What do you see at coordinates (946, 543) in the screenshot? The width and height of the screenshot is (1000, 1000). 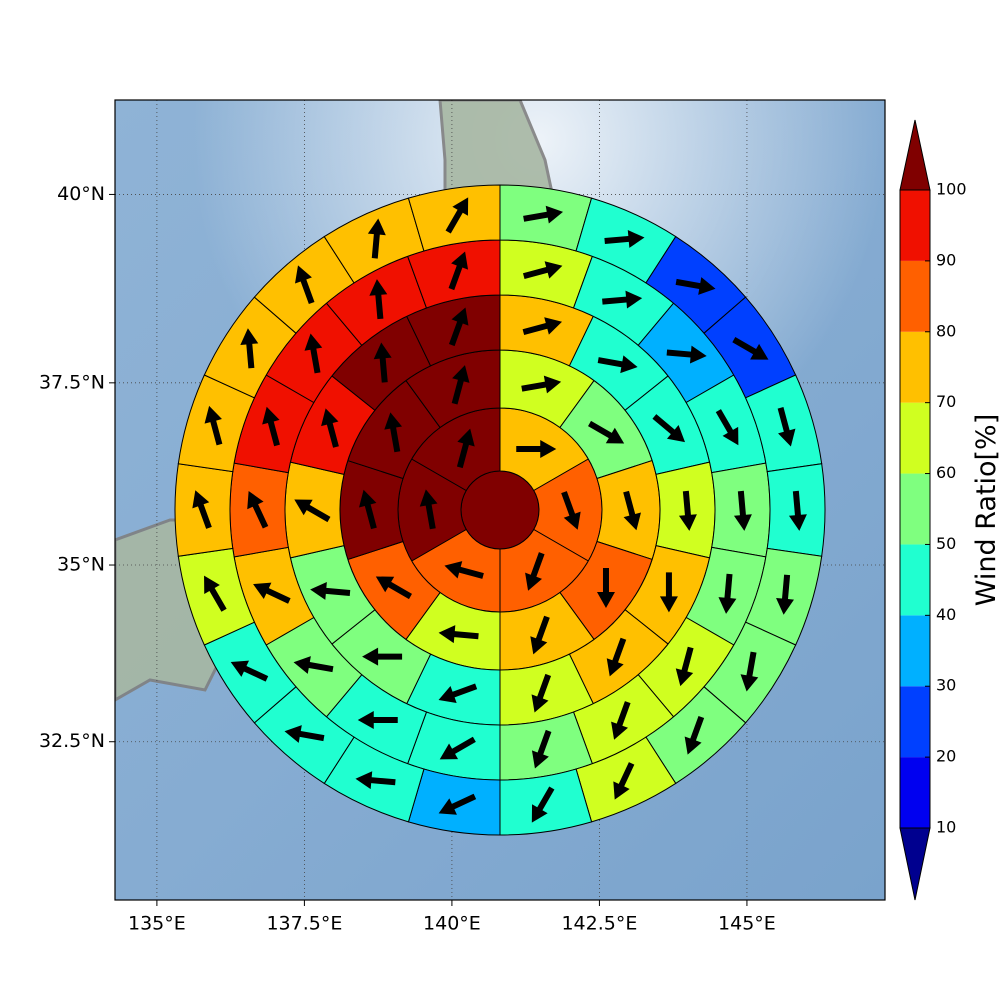 I see `colorbar-tick-label: 50` at bounding box center [946, 543].